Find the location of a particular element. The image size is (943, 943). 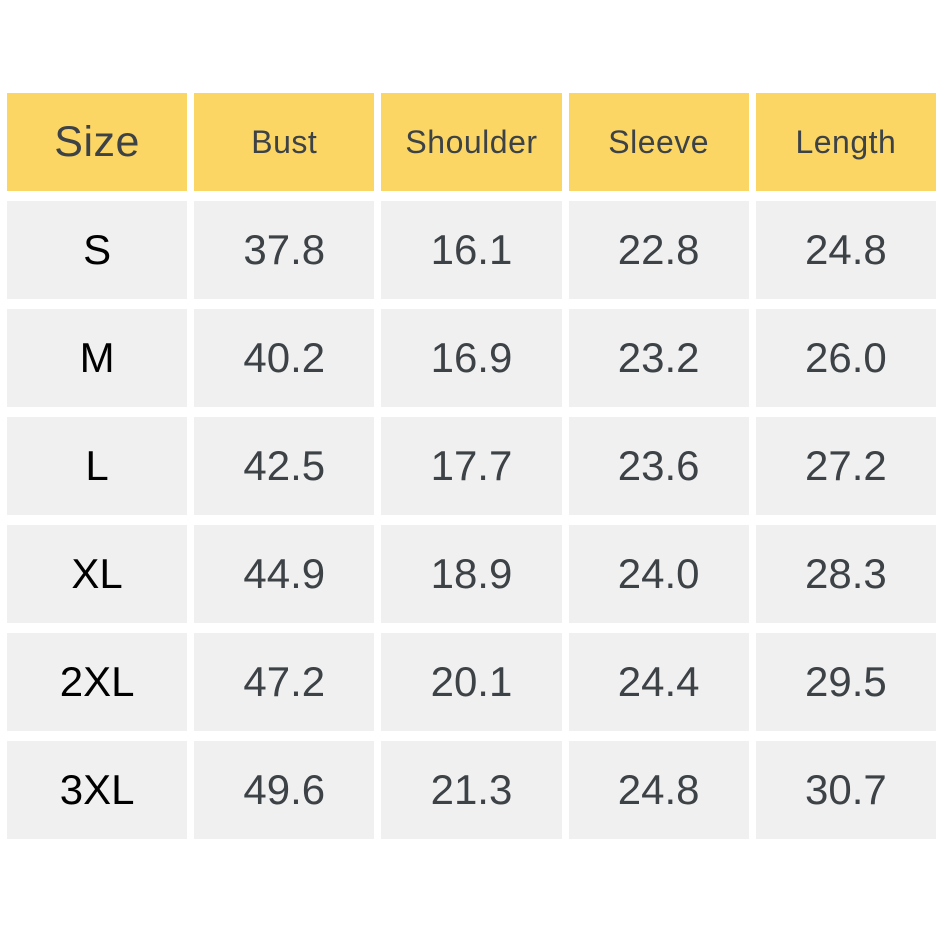

table-cell: 18.9 is located at coordinates (471, 574).